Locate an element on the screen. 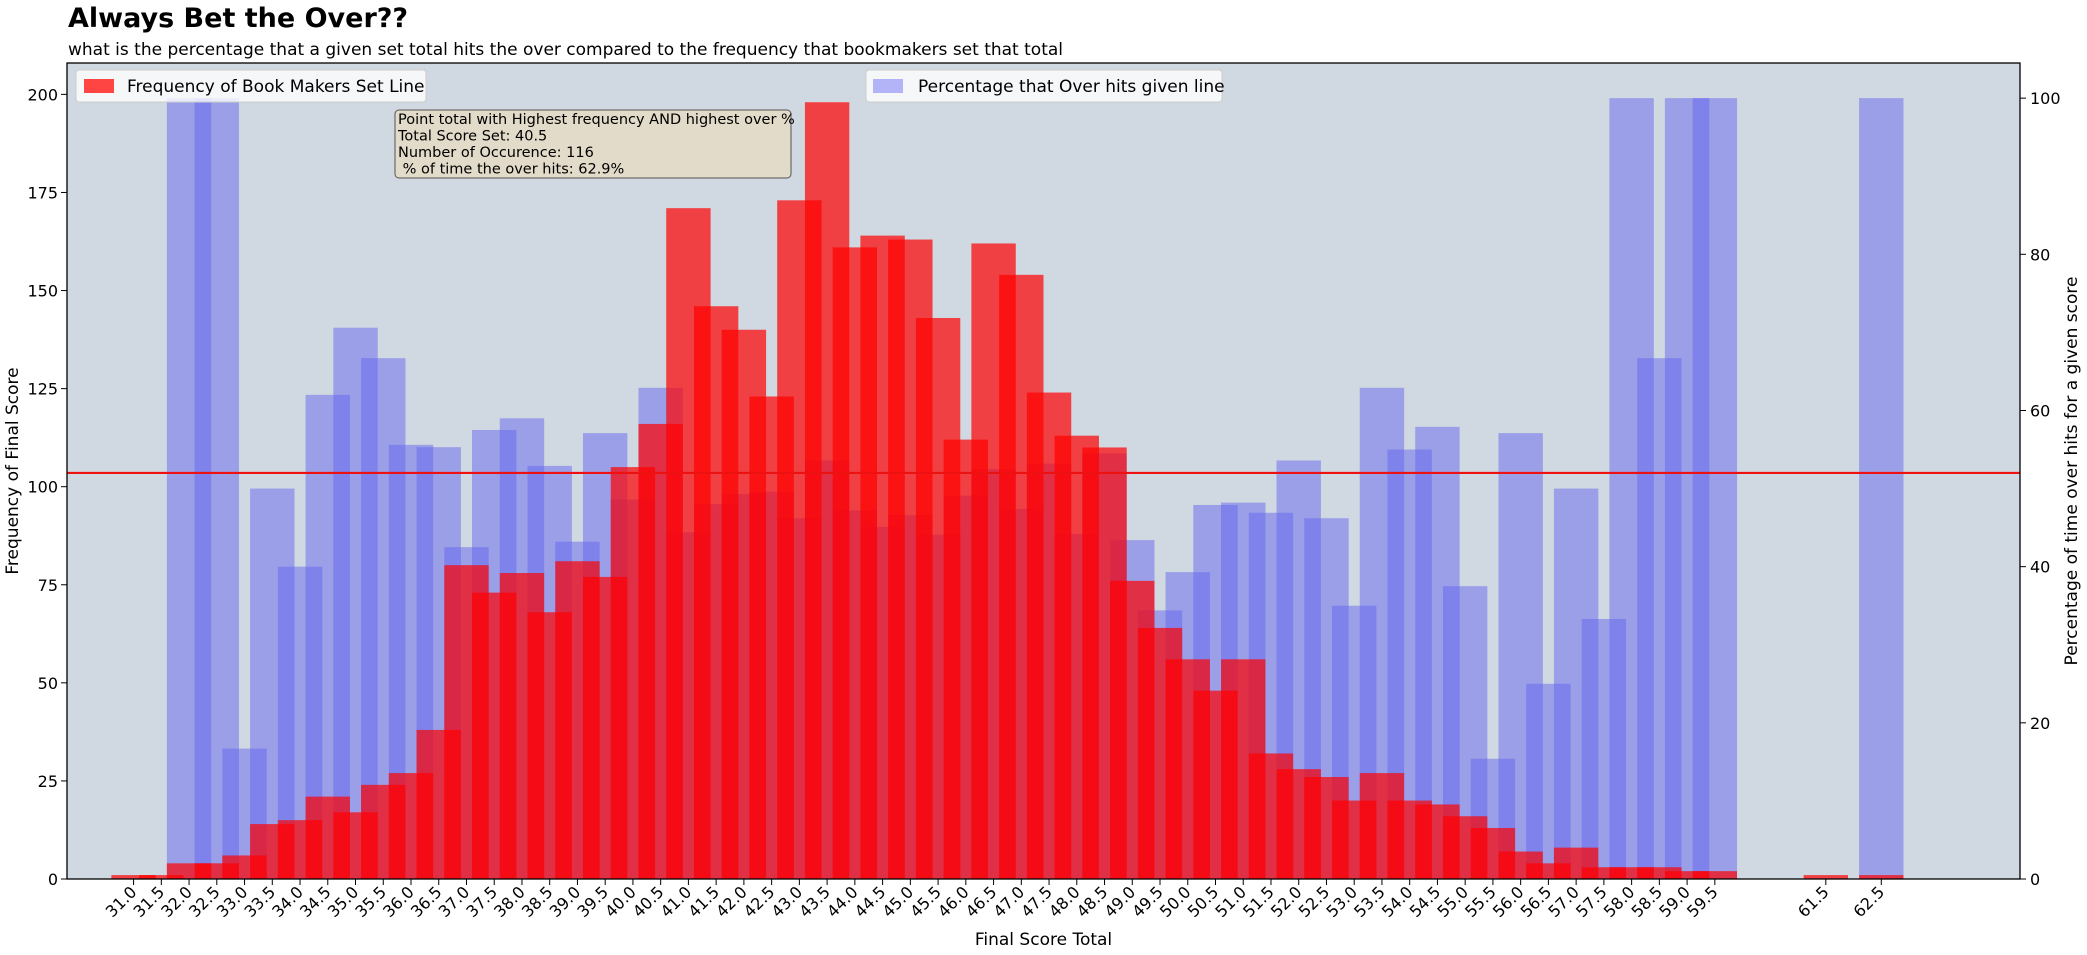  right-tick-label: 100 is located at coordinates (2045, 98).